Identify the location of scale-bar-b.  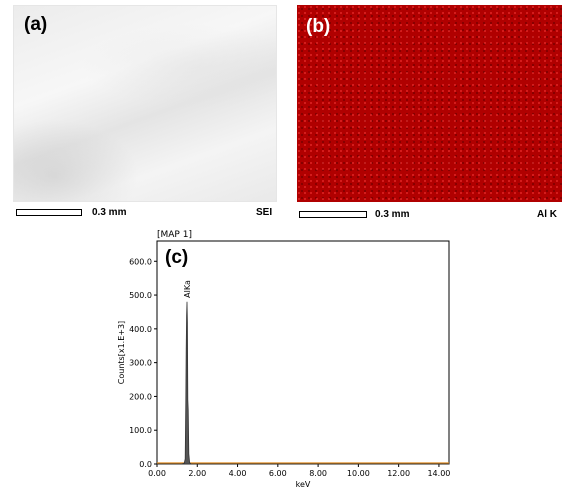
(333, 214).